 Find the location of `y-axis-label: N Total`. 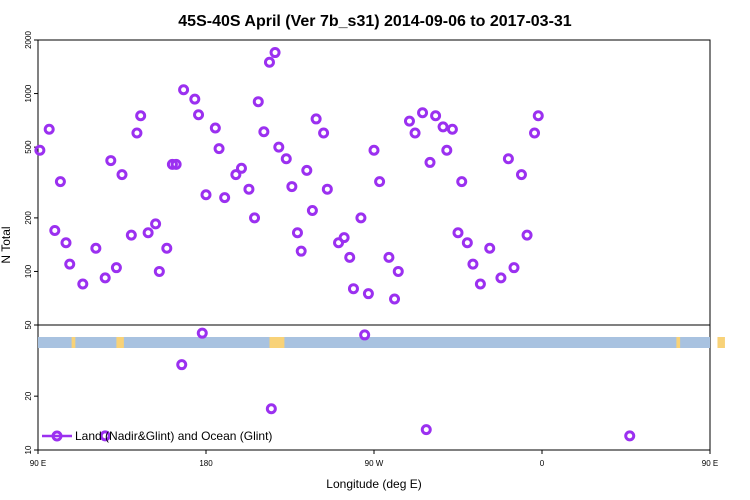

y-axis-label: N Total is located at coordinates (6, 244).